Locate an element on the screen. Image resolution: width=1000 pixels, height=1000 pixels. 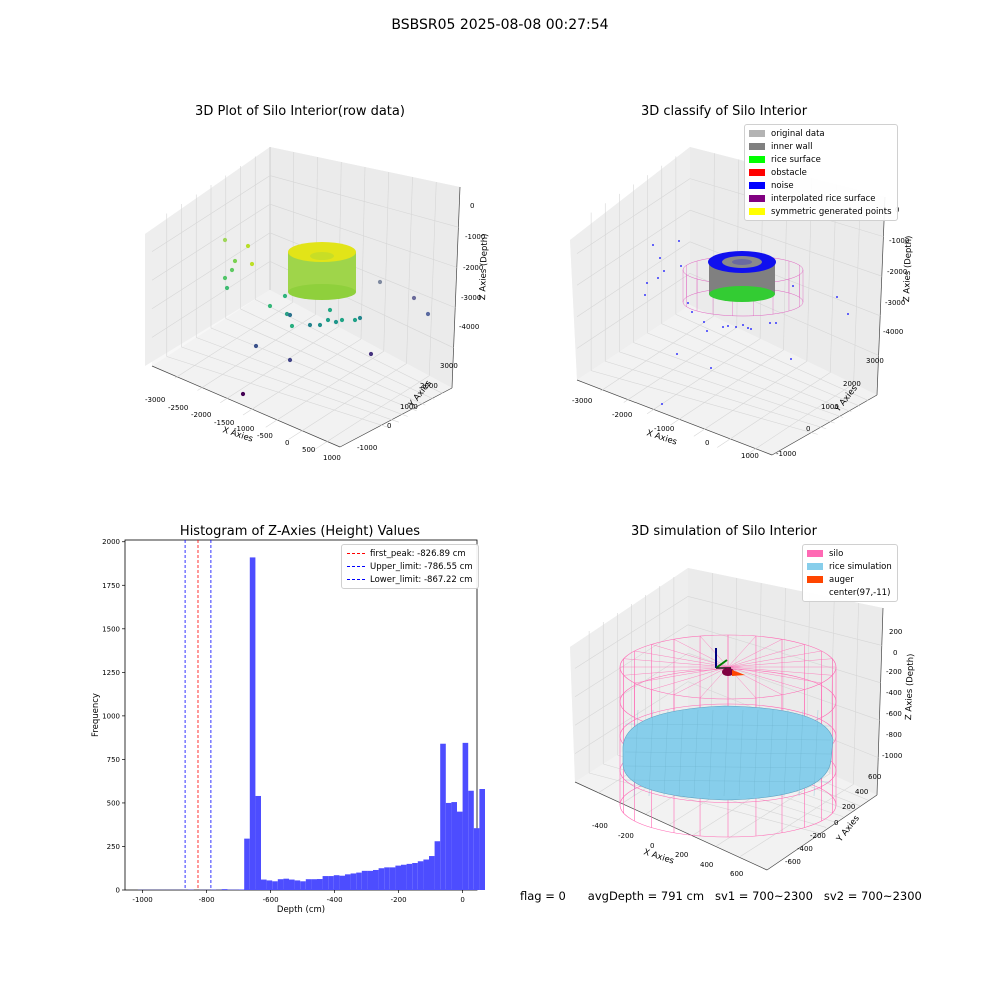
p2-ytick: -1000 is located at coordinates (786, 454).